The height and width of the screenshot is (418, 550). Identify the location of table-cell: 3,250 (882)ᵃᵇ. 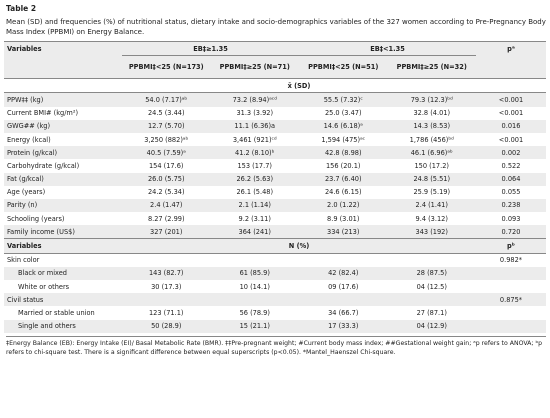
(166, 139).